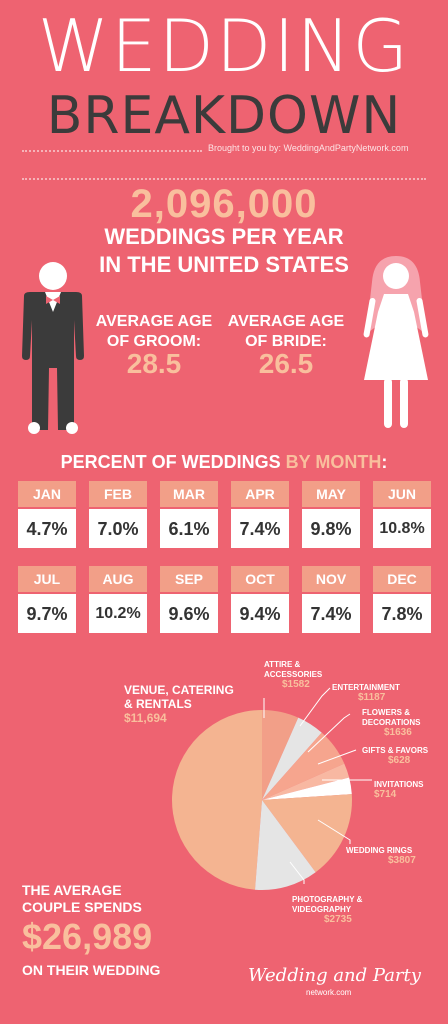 This screenshot has height=1024, width=448. Describe the element at coordinates (334, 975) in the screenshot. I see `footer-logo: Wedding and Party` at that location.